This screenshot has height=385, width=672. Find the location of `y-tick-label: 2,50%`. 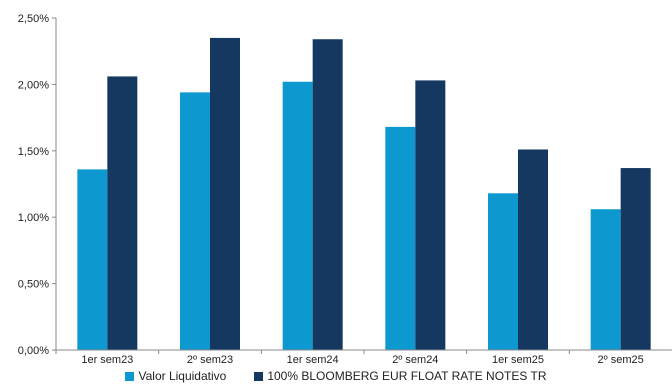

y-tick-label: 2,50% is located at coordinates (33, 19).